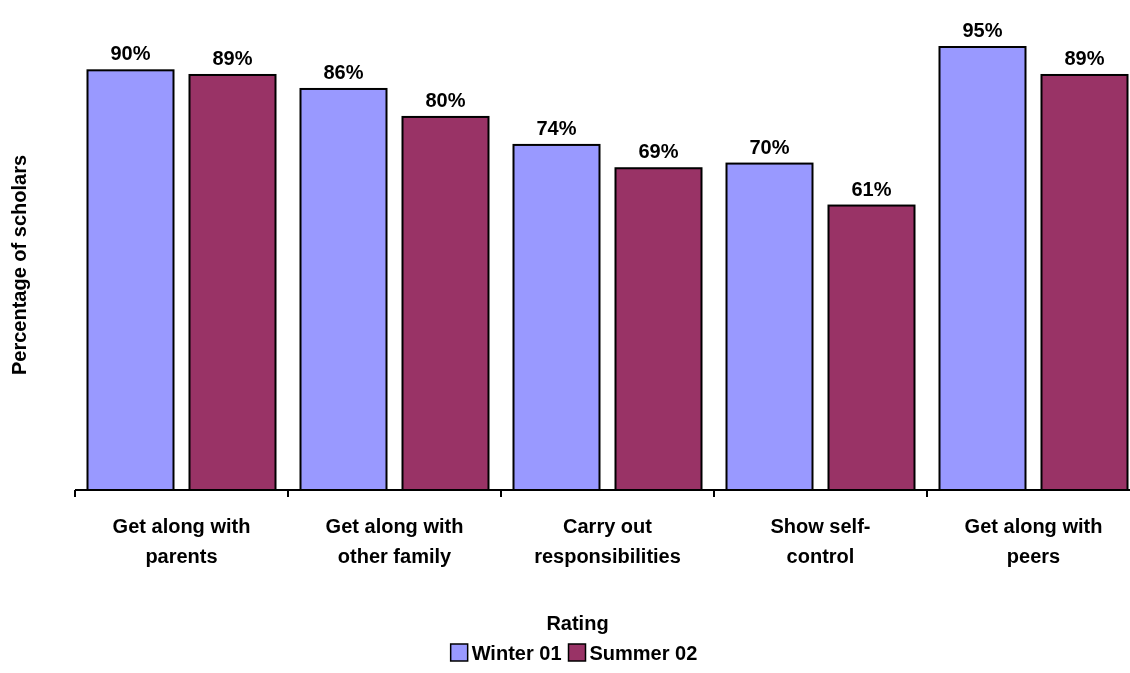  I want to click on data-label: 95%, so click(982, 30).